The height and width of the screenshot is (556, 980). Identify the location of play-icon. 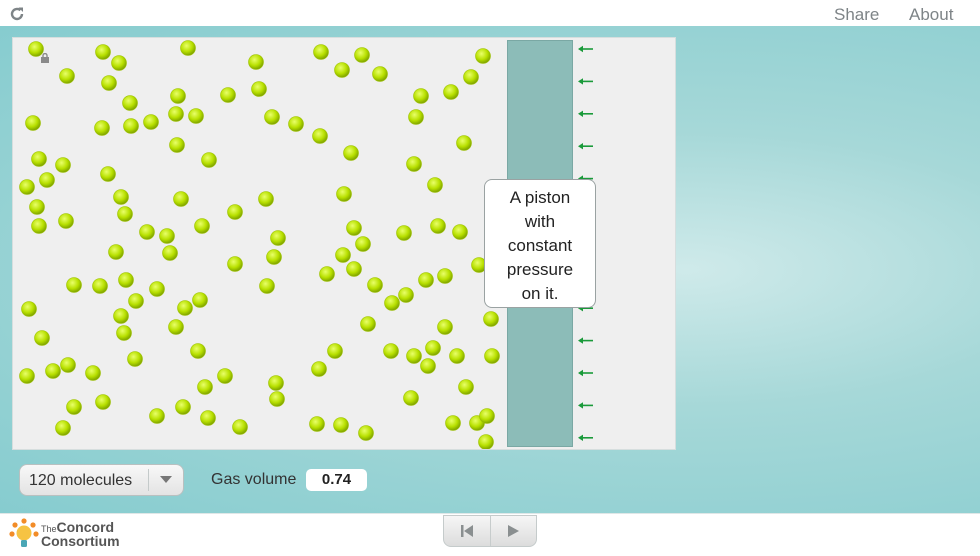
(513, 531).